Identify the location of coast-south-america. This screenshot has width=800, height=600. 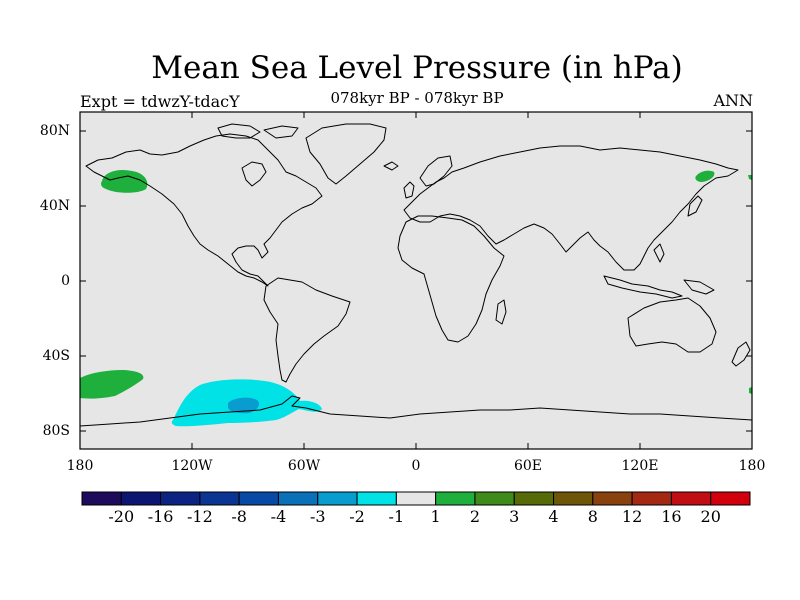
(307, 330).